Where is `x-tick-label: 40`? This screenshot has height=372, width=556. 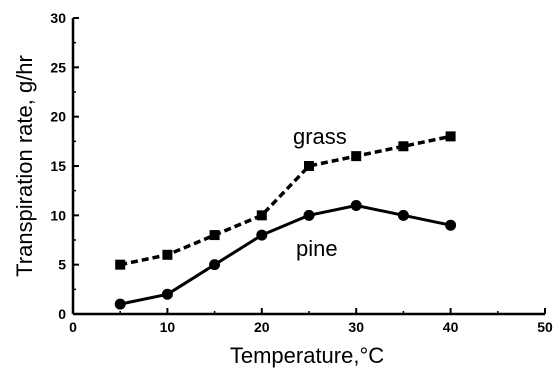 x-tick-label: 40 is located at coordinates (451, 327).